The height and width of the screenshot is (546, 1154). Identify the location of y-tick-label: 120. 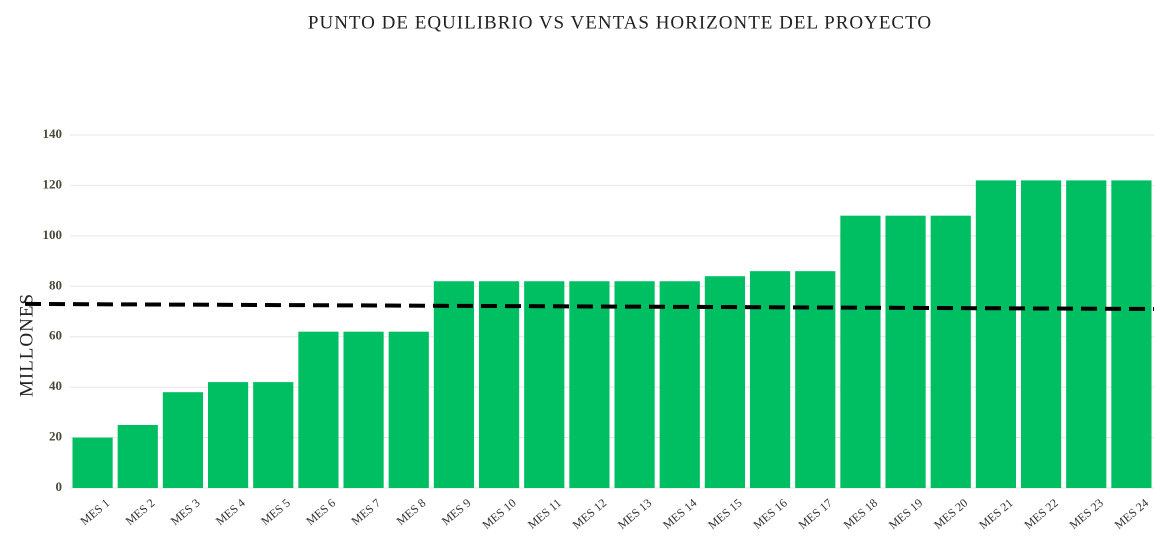
(53, 183).